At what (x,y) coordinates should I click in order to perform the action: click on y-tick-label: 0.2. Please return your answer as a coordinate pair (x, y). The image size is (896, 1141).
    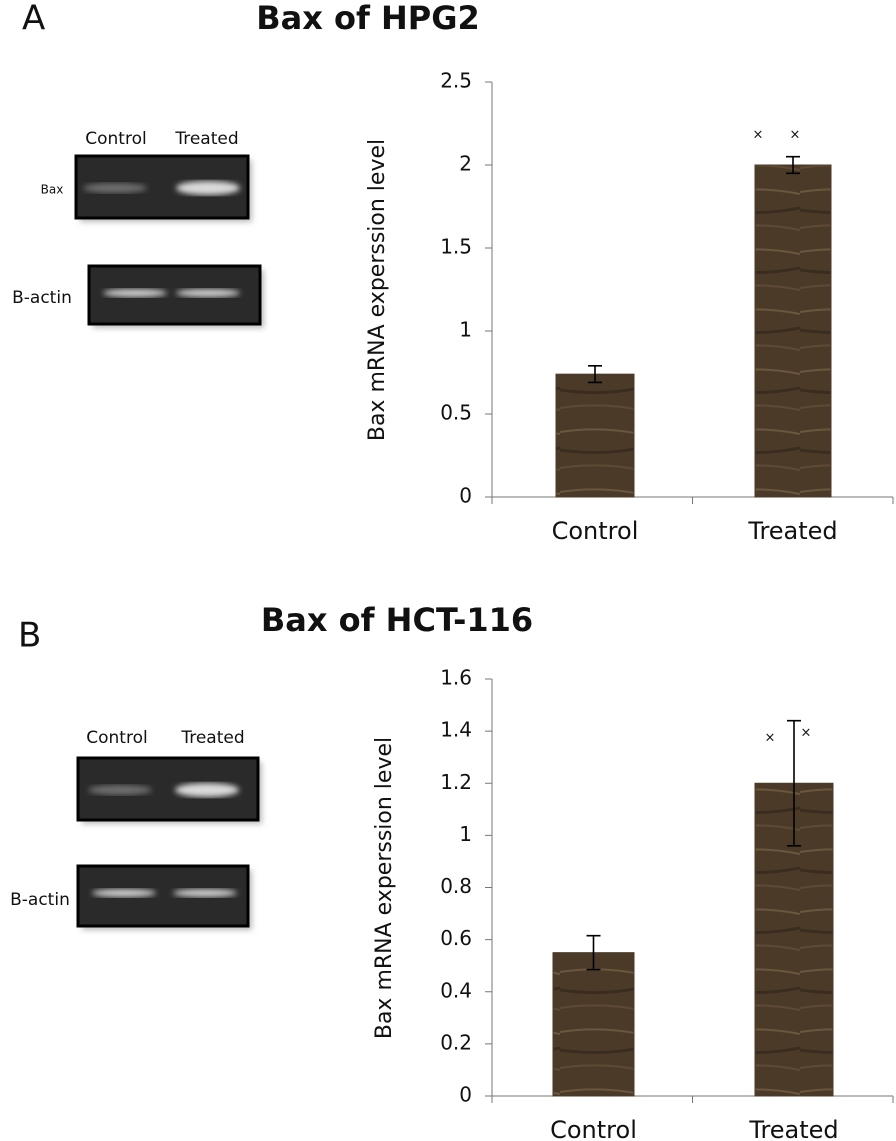
    Looking at the image, I should click on (456, 1042).